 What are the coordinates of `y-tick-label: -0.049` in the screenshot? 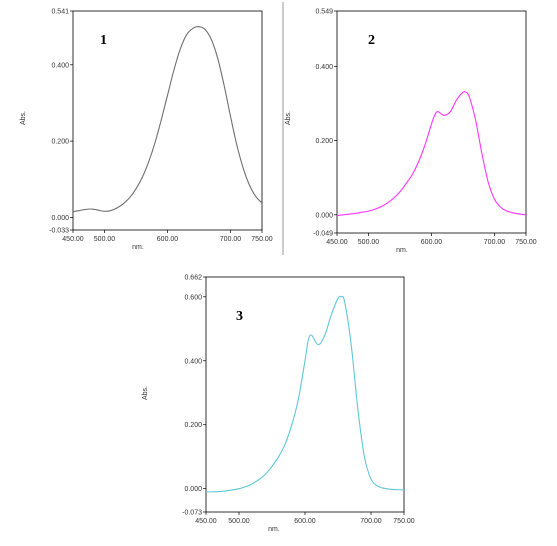 It's located at (323, 234).